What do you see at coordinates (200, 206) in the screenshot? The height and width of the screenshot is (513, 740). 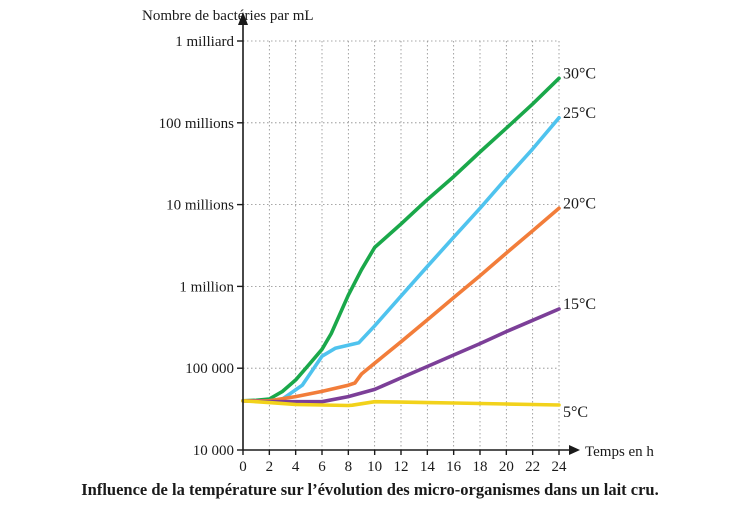 I see `y-tick-label: 10 millions` at bounding box center [200, 206].